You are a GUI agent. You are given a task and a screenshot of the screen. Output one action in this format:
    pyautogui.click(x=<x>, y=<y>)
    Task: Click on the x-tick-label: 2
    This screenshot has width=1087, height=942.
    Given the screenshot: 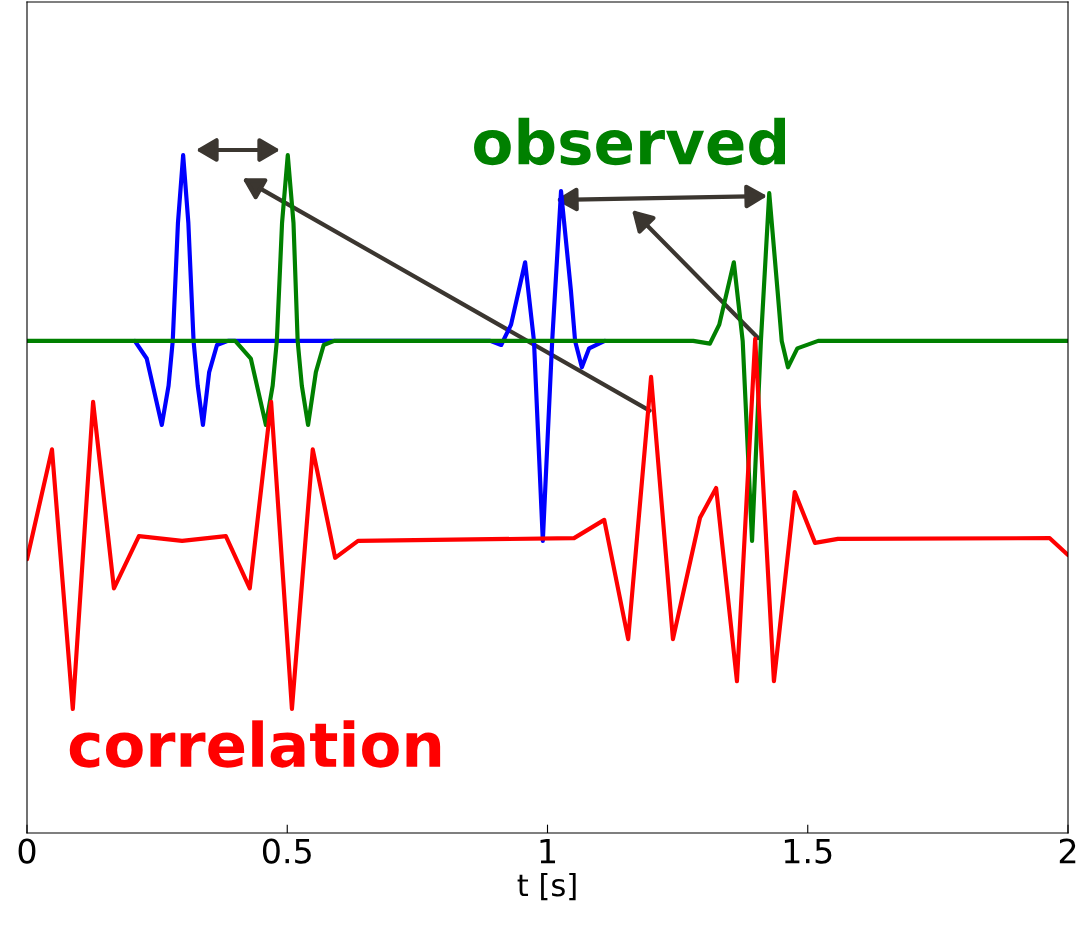 What is the action you would take?
    pyautogui.click(x=1067, y=851)
    